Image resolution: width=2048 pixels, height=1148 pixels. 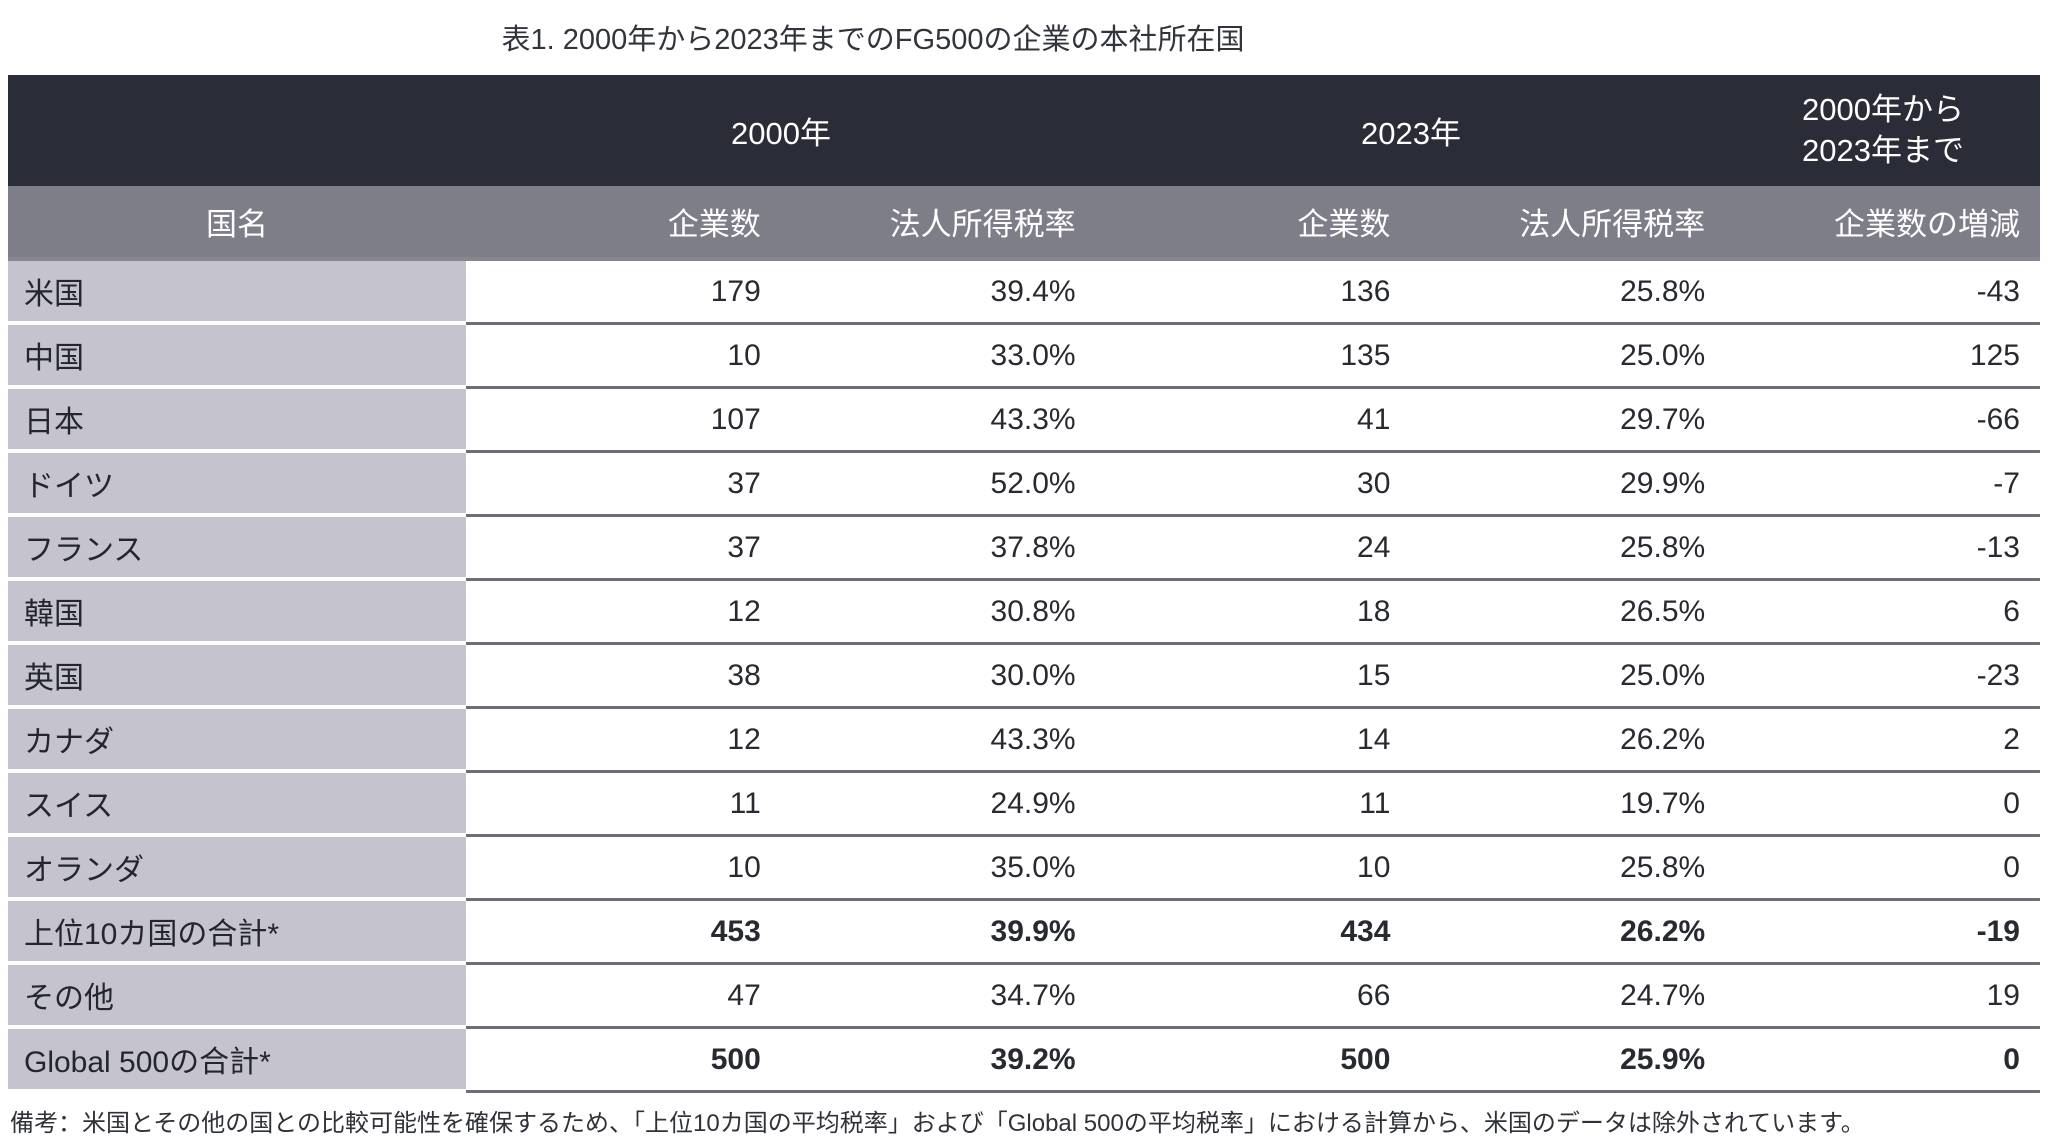 I want to click on value-cell: 18, so click(x=1253, y=611).